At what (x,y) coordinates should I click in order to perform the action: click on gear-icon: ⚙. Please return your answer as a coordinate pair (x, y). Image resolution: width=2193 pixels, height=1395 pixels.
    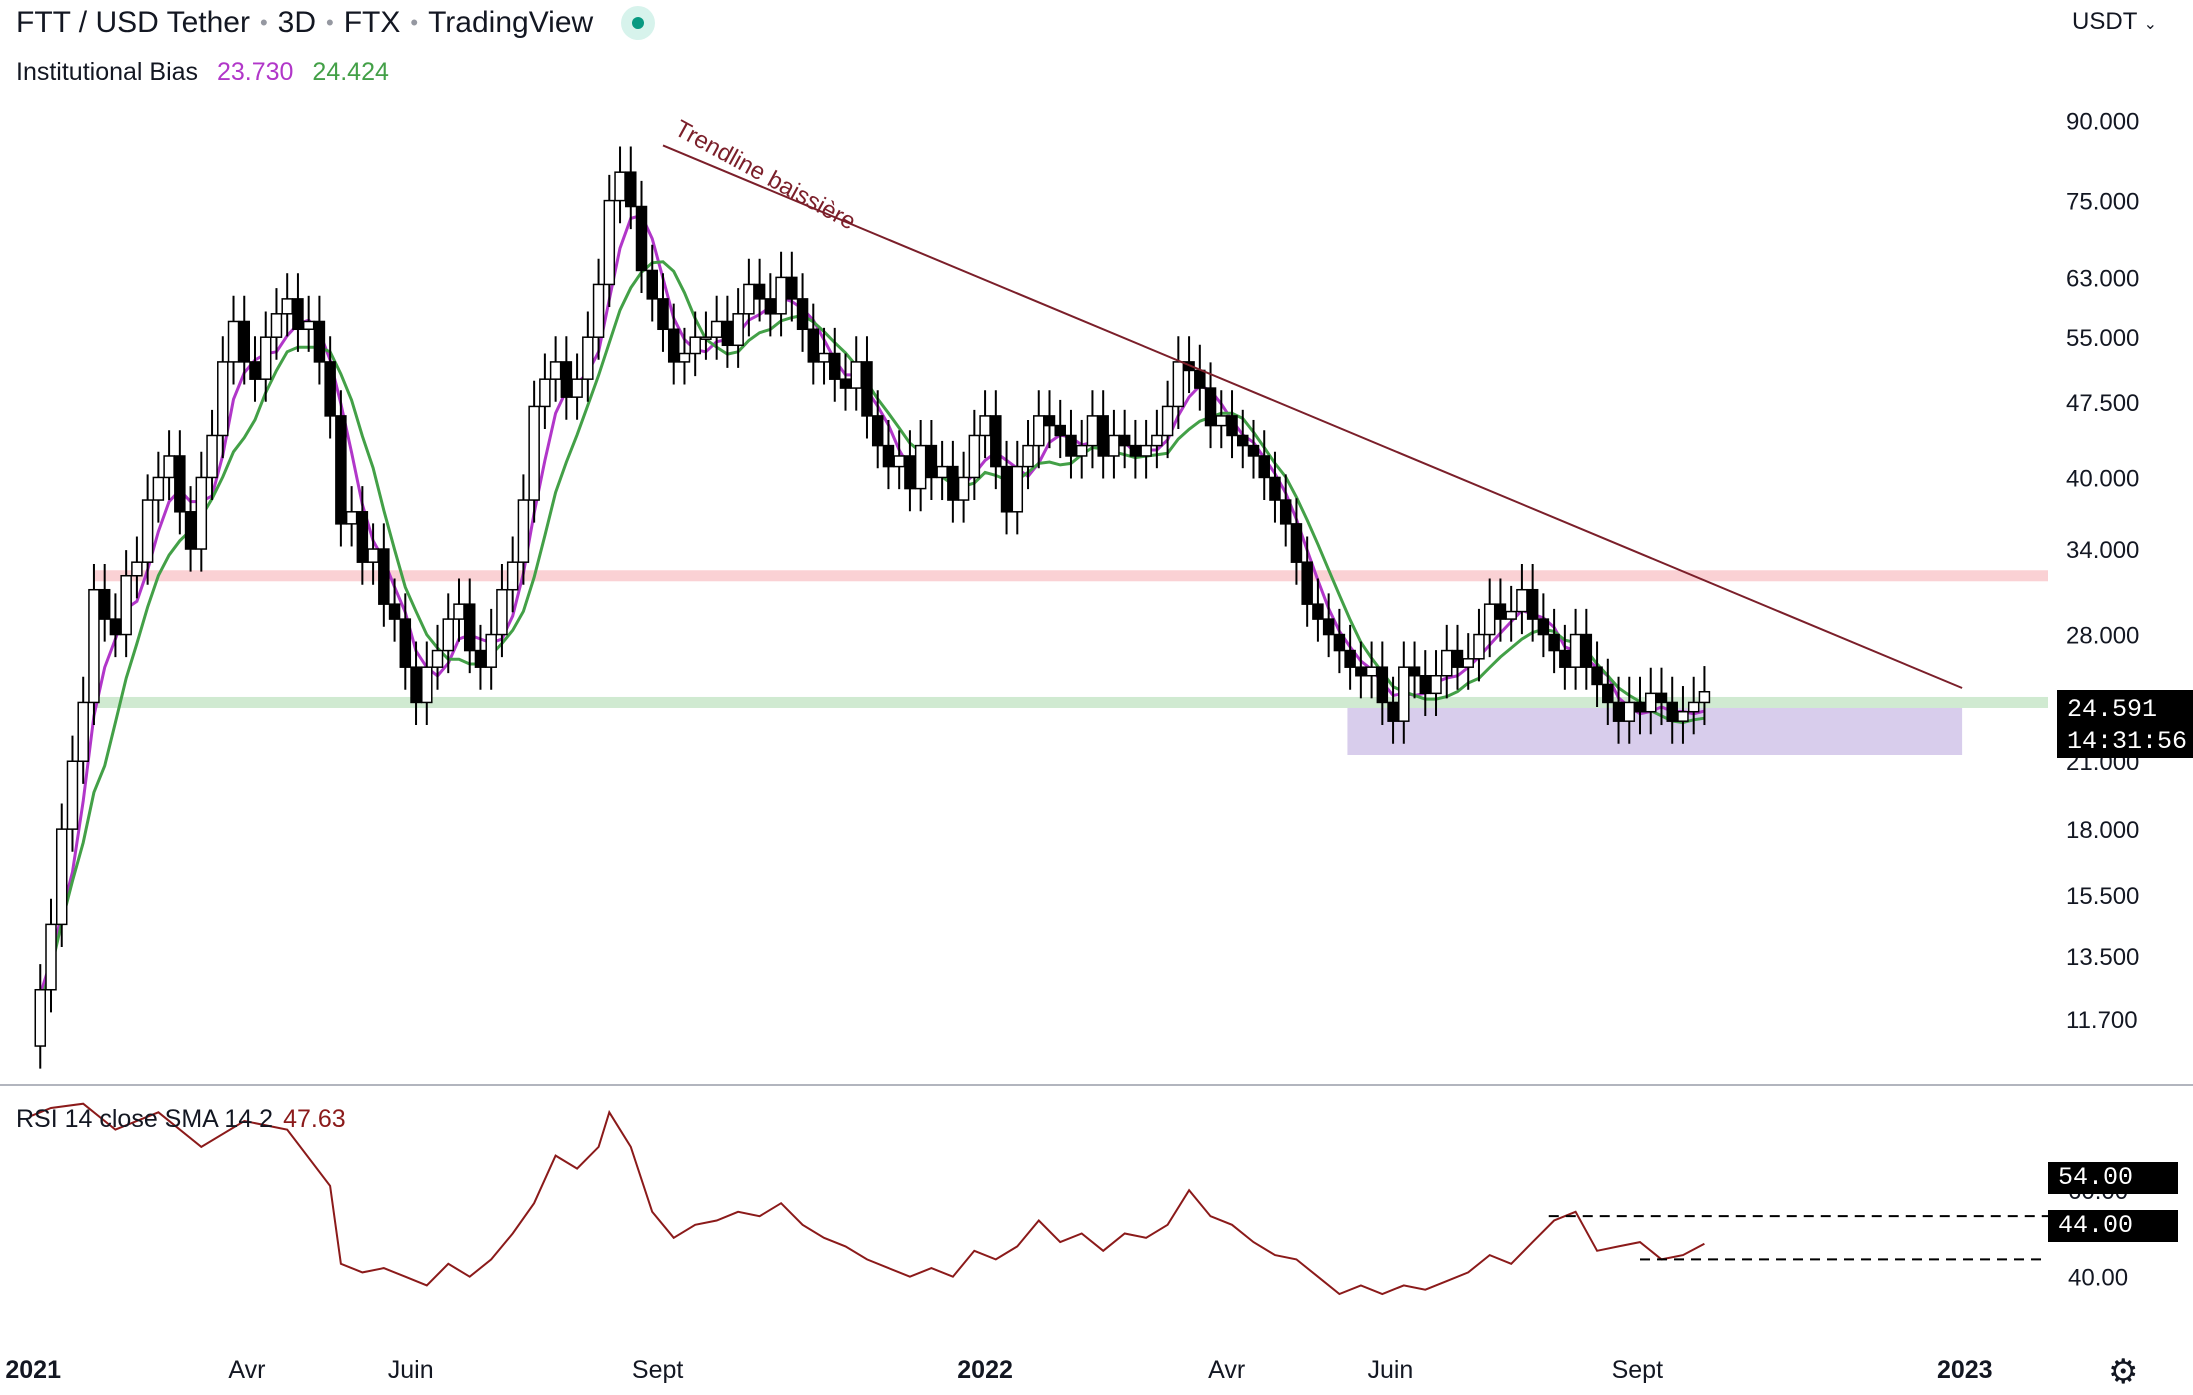
    Looking at the image, I should click on (2123, 1372).